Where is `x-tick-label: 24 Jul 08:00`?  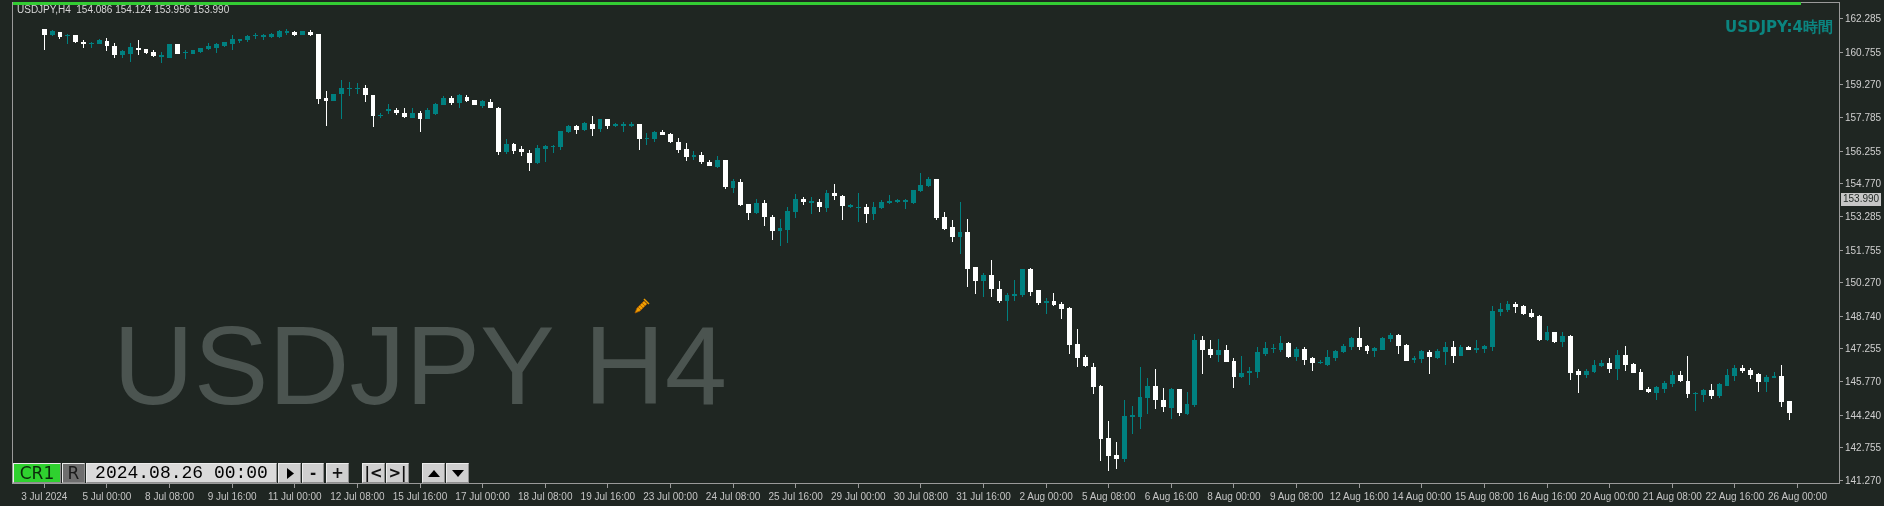 x-tick-label: 24 Jul 08:00 is located at coordinates (733, 496).